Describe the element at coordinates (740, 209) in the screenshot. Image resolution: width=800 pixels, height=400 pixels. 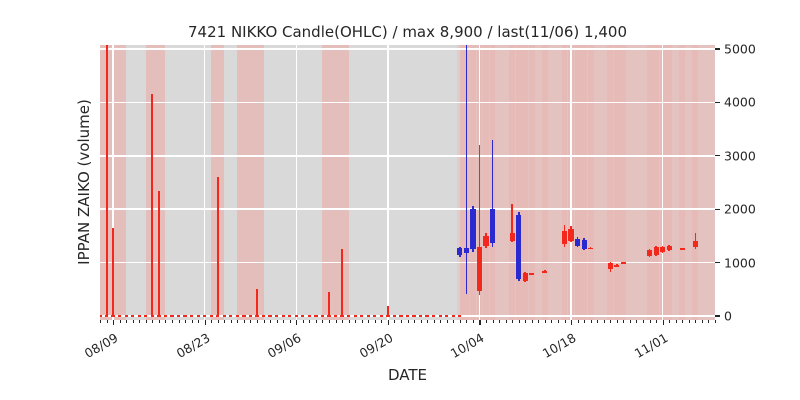
I see `y-tick-label: 2000` at that location.